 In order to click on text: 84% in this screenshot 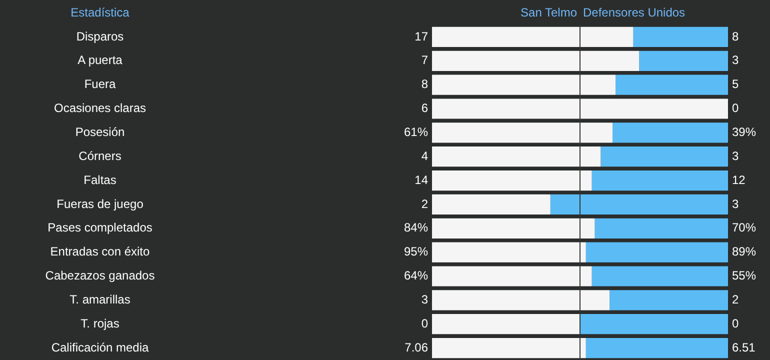, I will do `click(416, 227)`.